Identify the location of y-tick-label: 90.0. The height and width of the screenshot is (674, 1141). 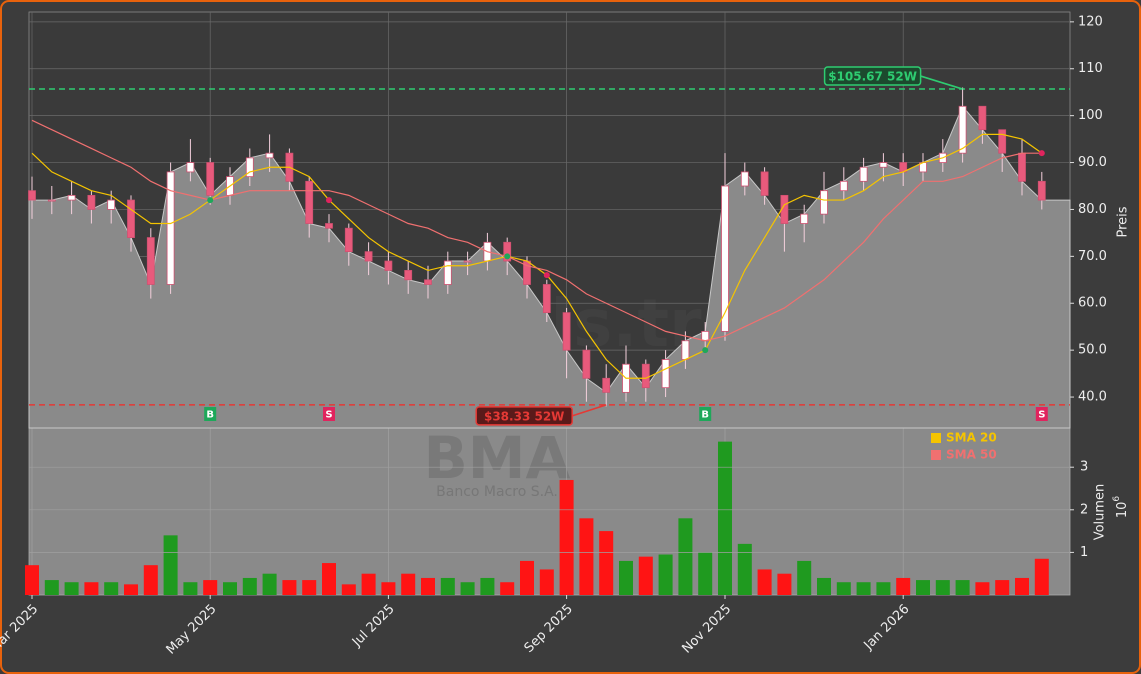
(1092, 162).